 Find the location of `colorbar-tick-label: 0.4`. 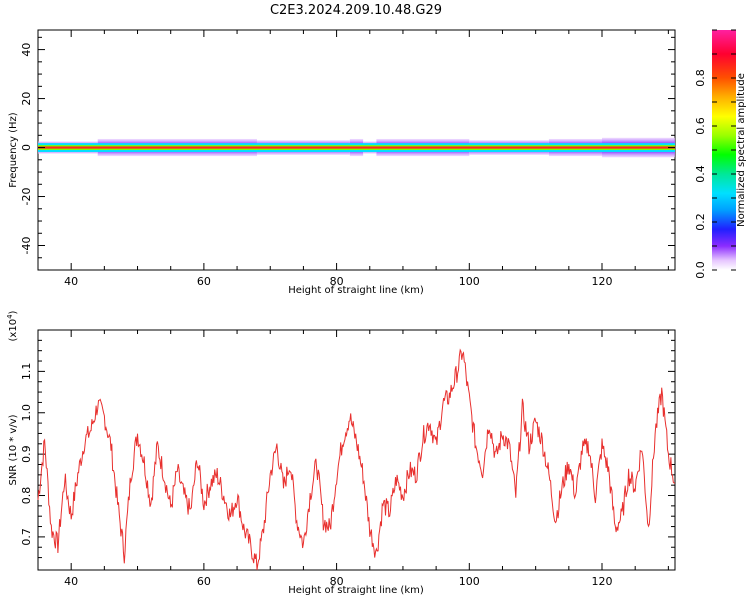

colorbar-tick-label: 0.4 is located at coordinates (700, 174).